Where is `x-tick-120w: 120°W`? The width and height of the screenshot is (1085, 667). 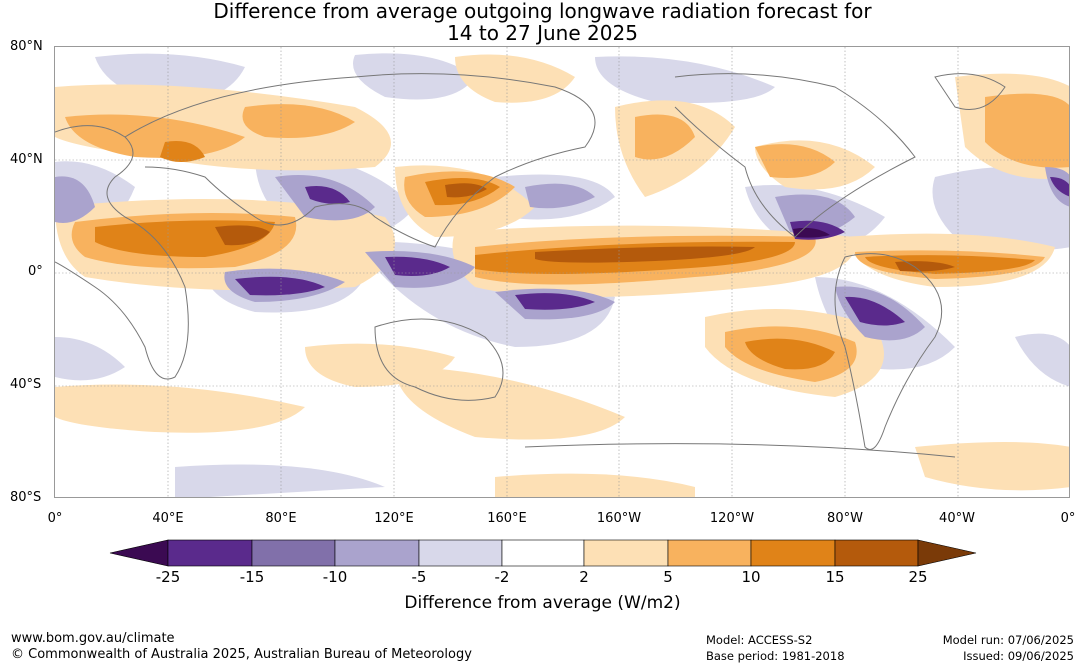 x-tick-120w: 120°W is located at coordinates (732, 518).